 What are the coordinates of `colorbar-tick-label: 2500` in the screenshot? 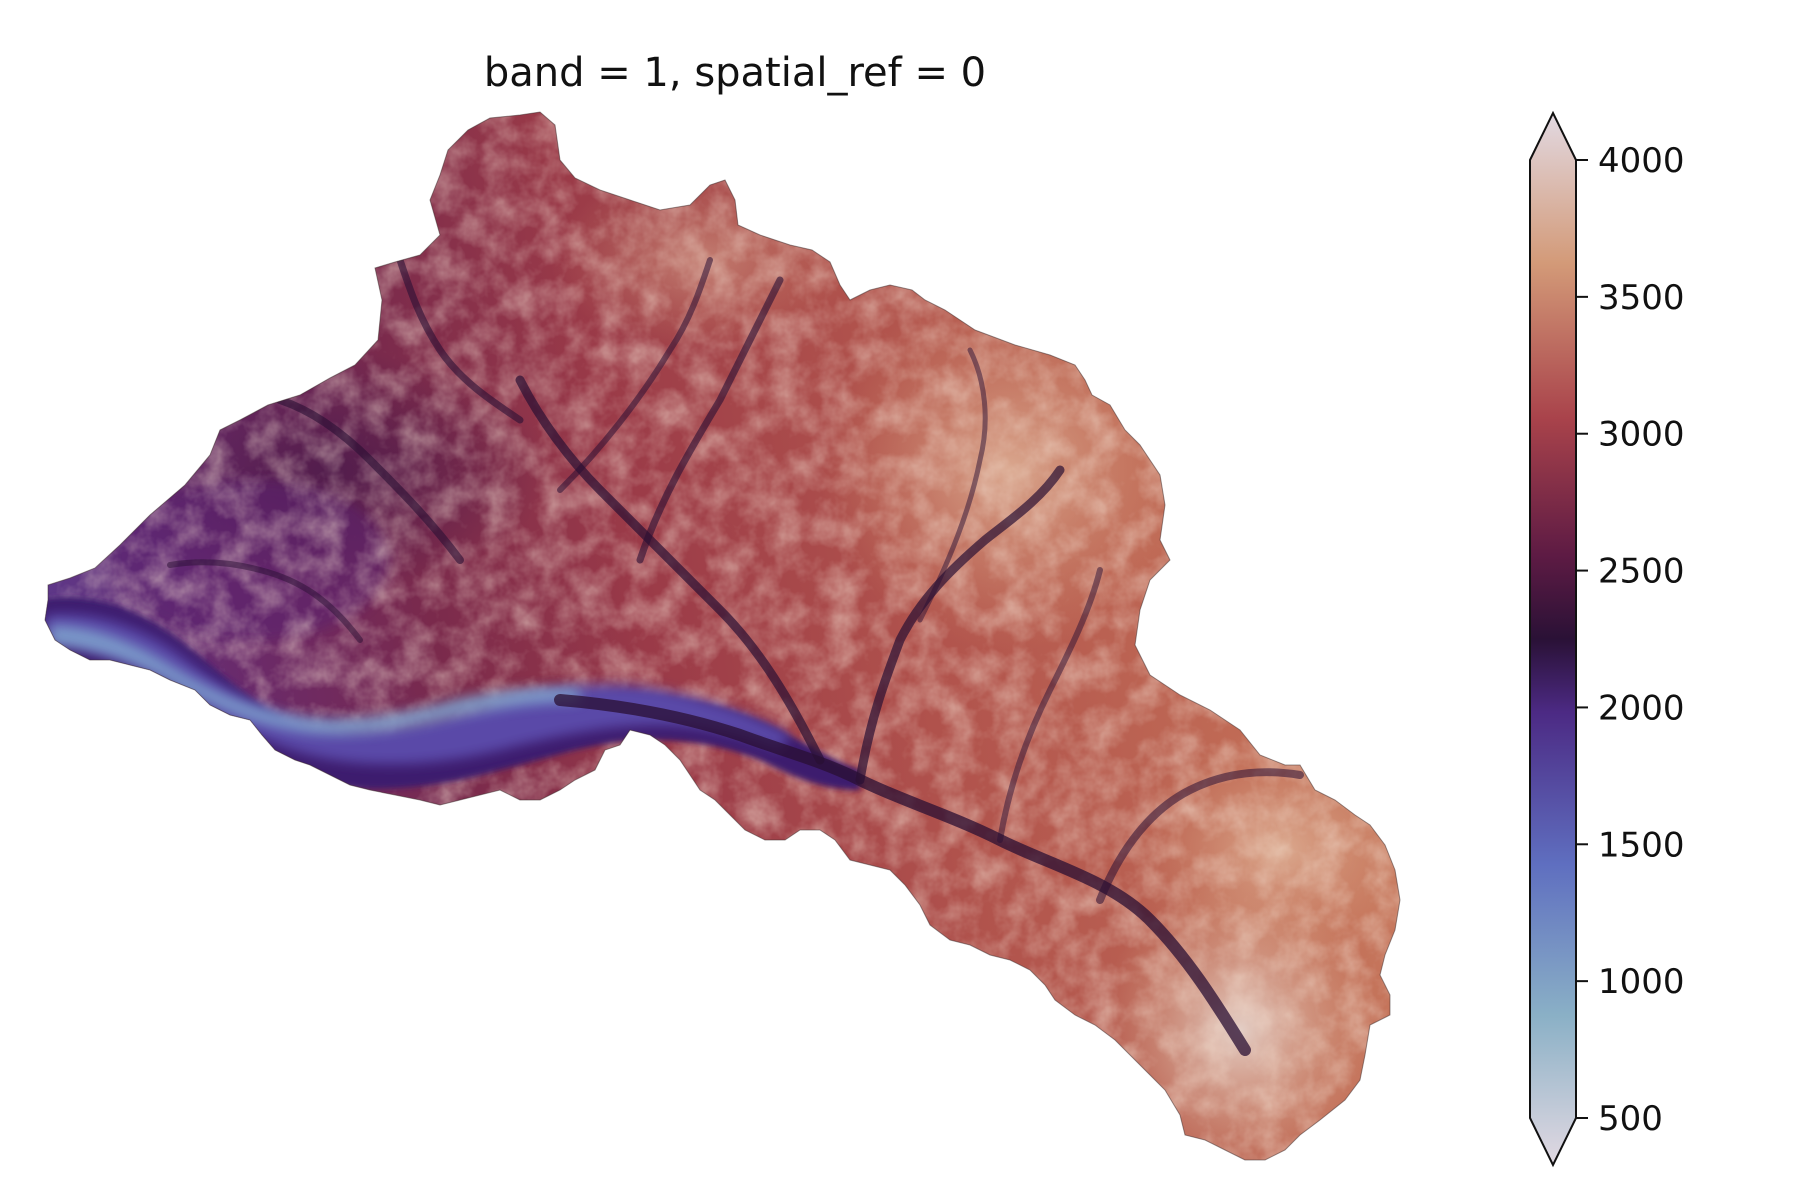 It's located at (1641, 572).